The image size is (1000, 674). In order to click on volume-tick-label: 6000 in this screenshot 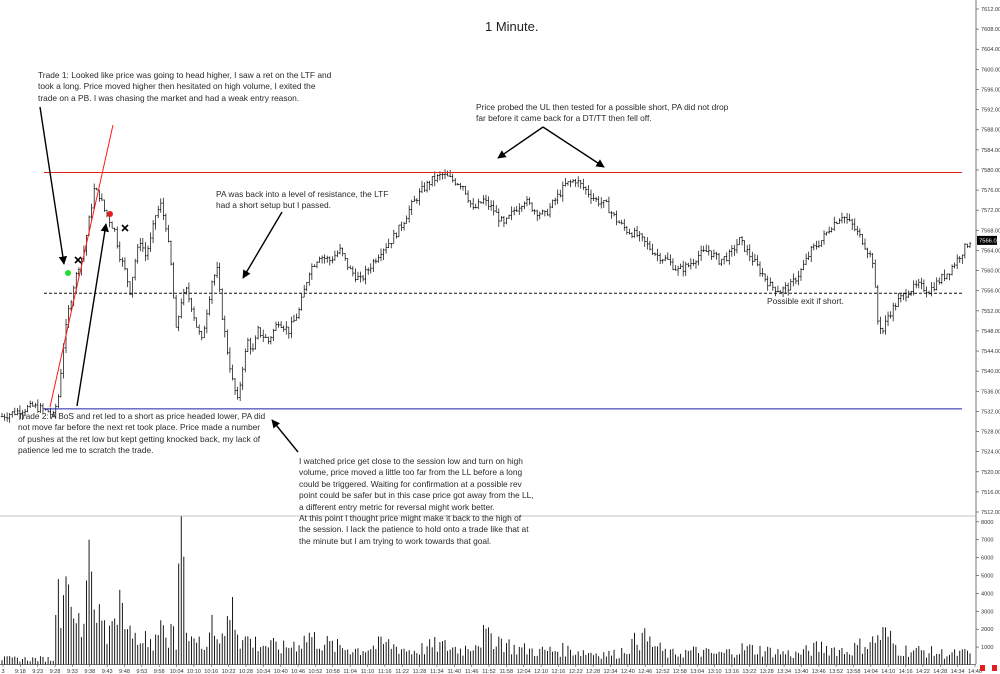, I will do `click(987, 559)`.